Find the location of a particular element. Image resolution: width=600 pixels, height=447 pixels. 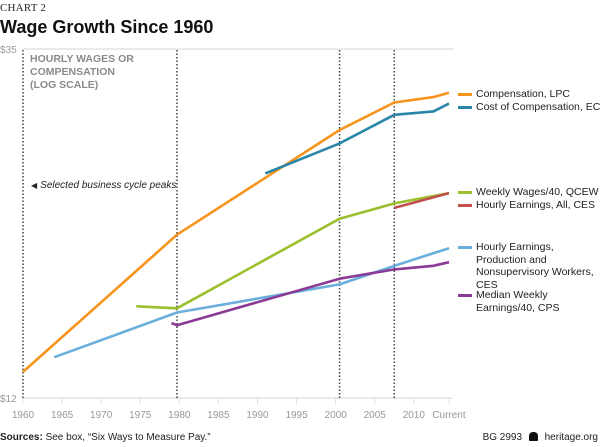

y-axis-label: HOURLY WAGES OR COMPENSATION (LOG SCALE) is located at coordinates (82, 72).